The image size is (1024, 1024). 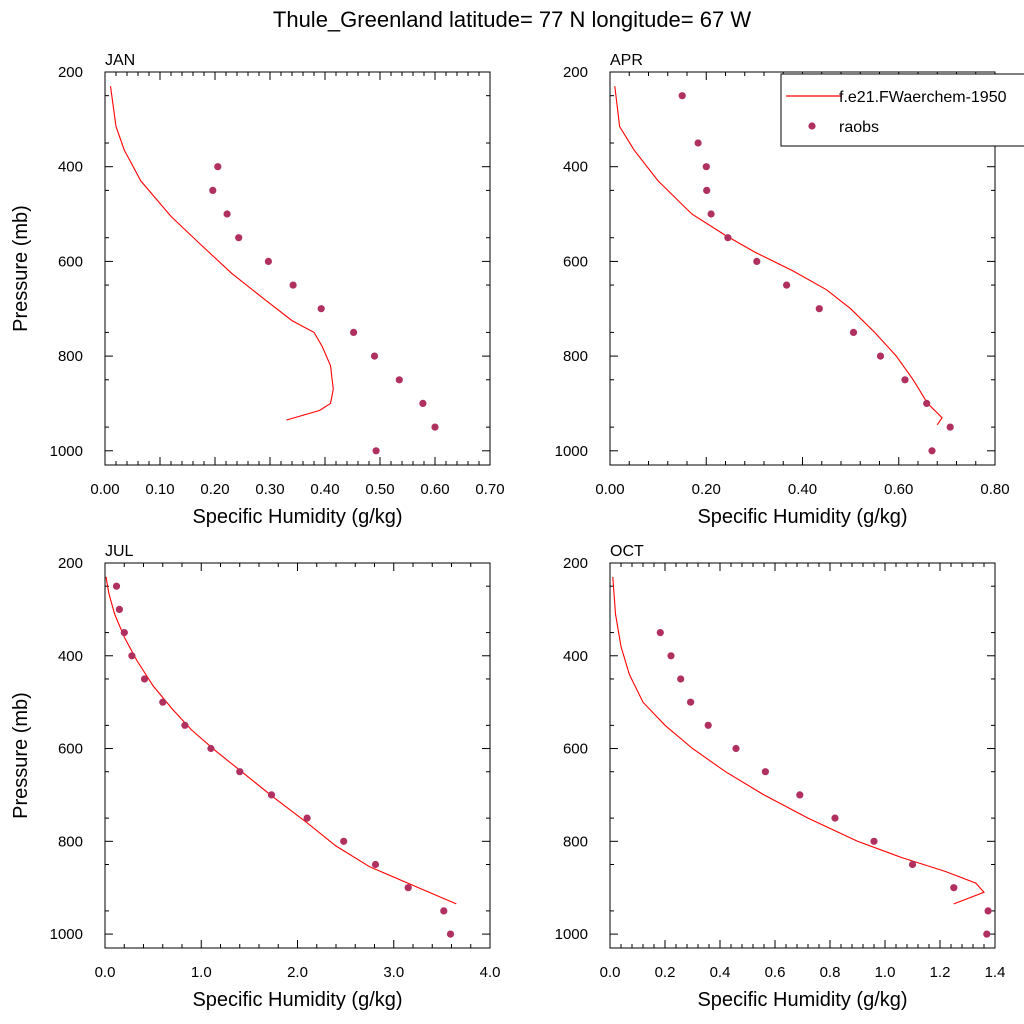 What do you see at coordinates (940, 972) in the screenshot?
I see `x-tick-label: 1.2` at bounding box center [940, 972].